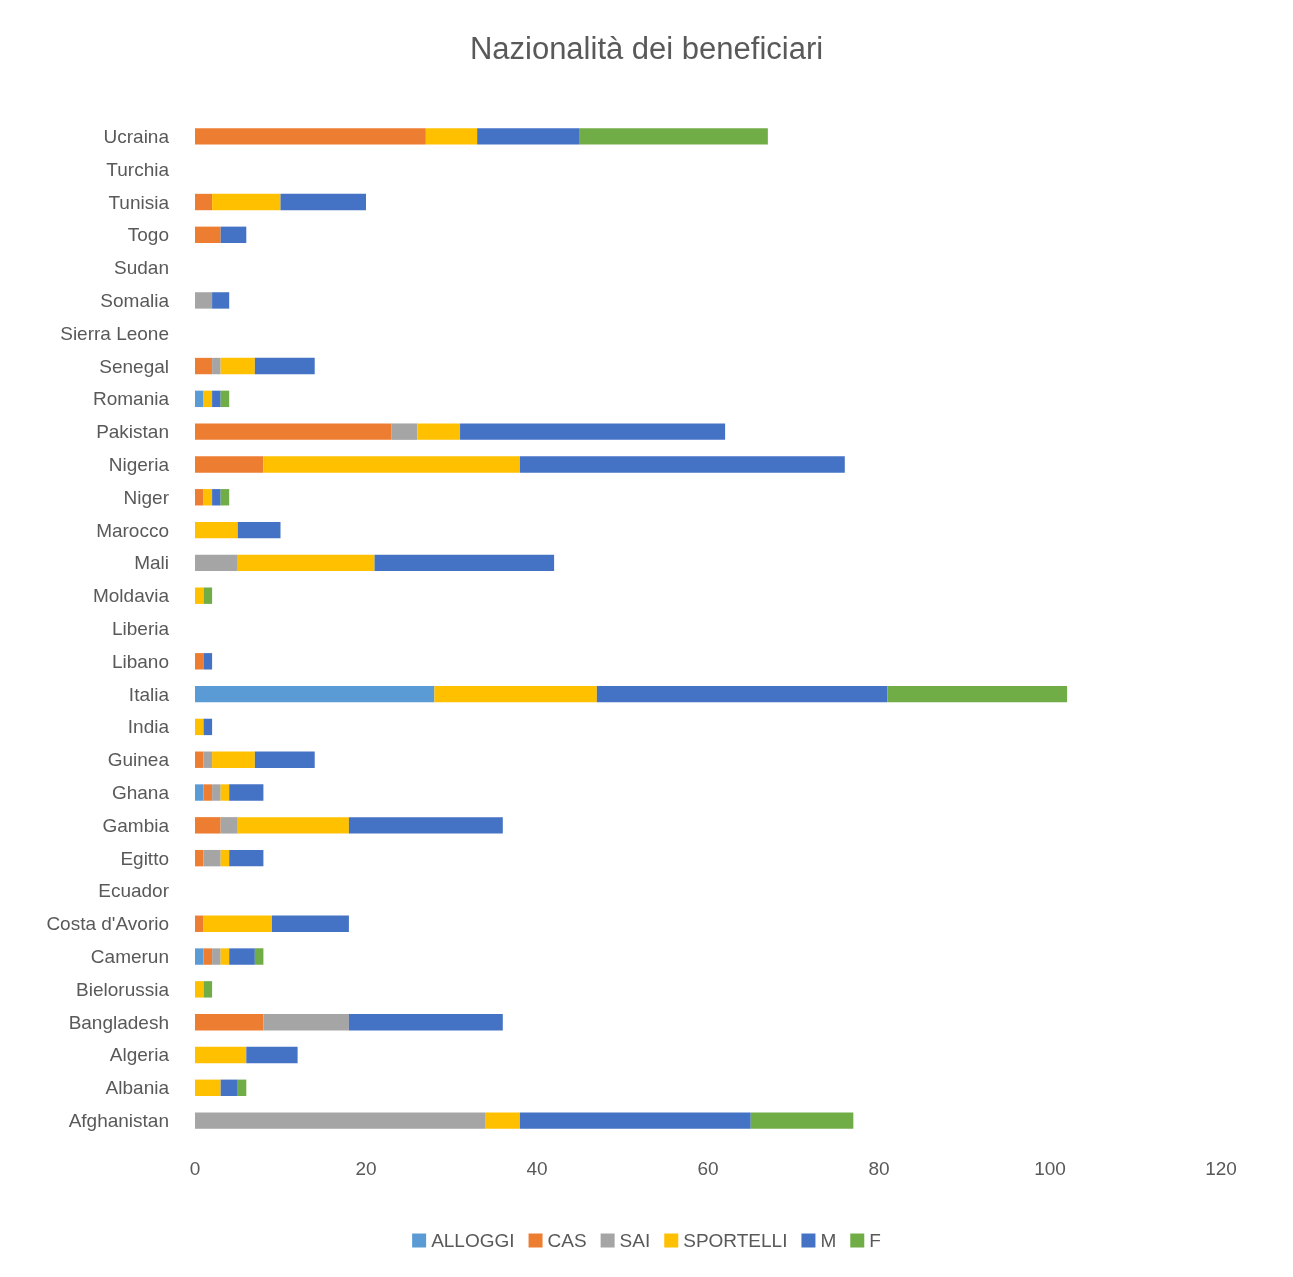  I want to click on legend-label: F, so click(875, 1240).